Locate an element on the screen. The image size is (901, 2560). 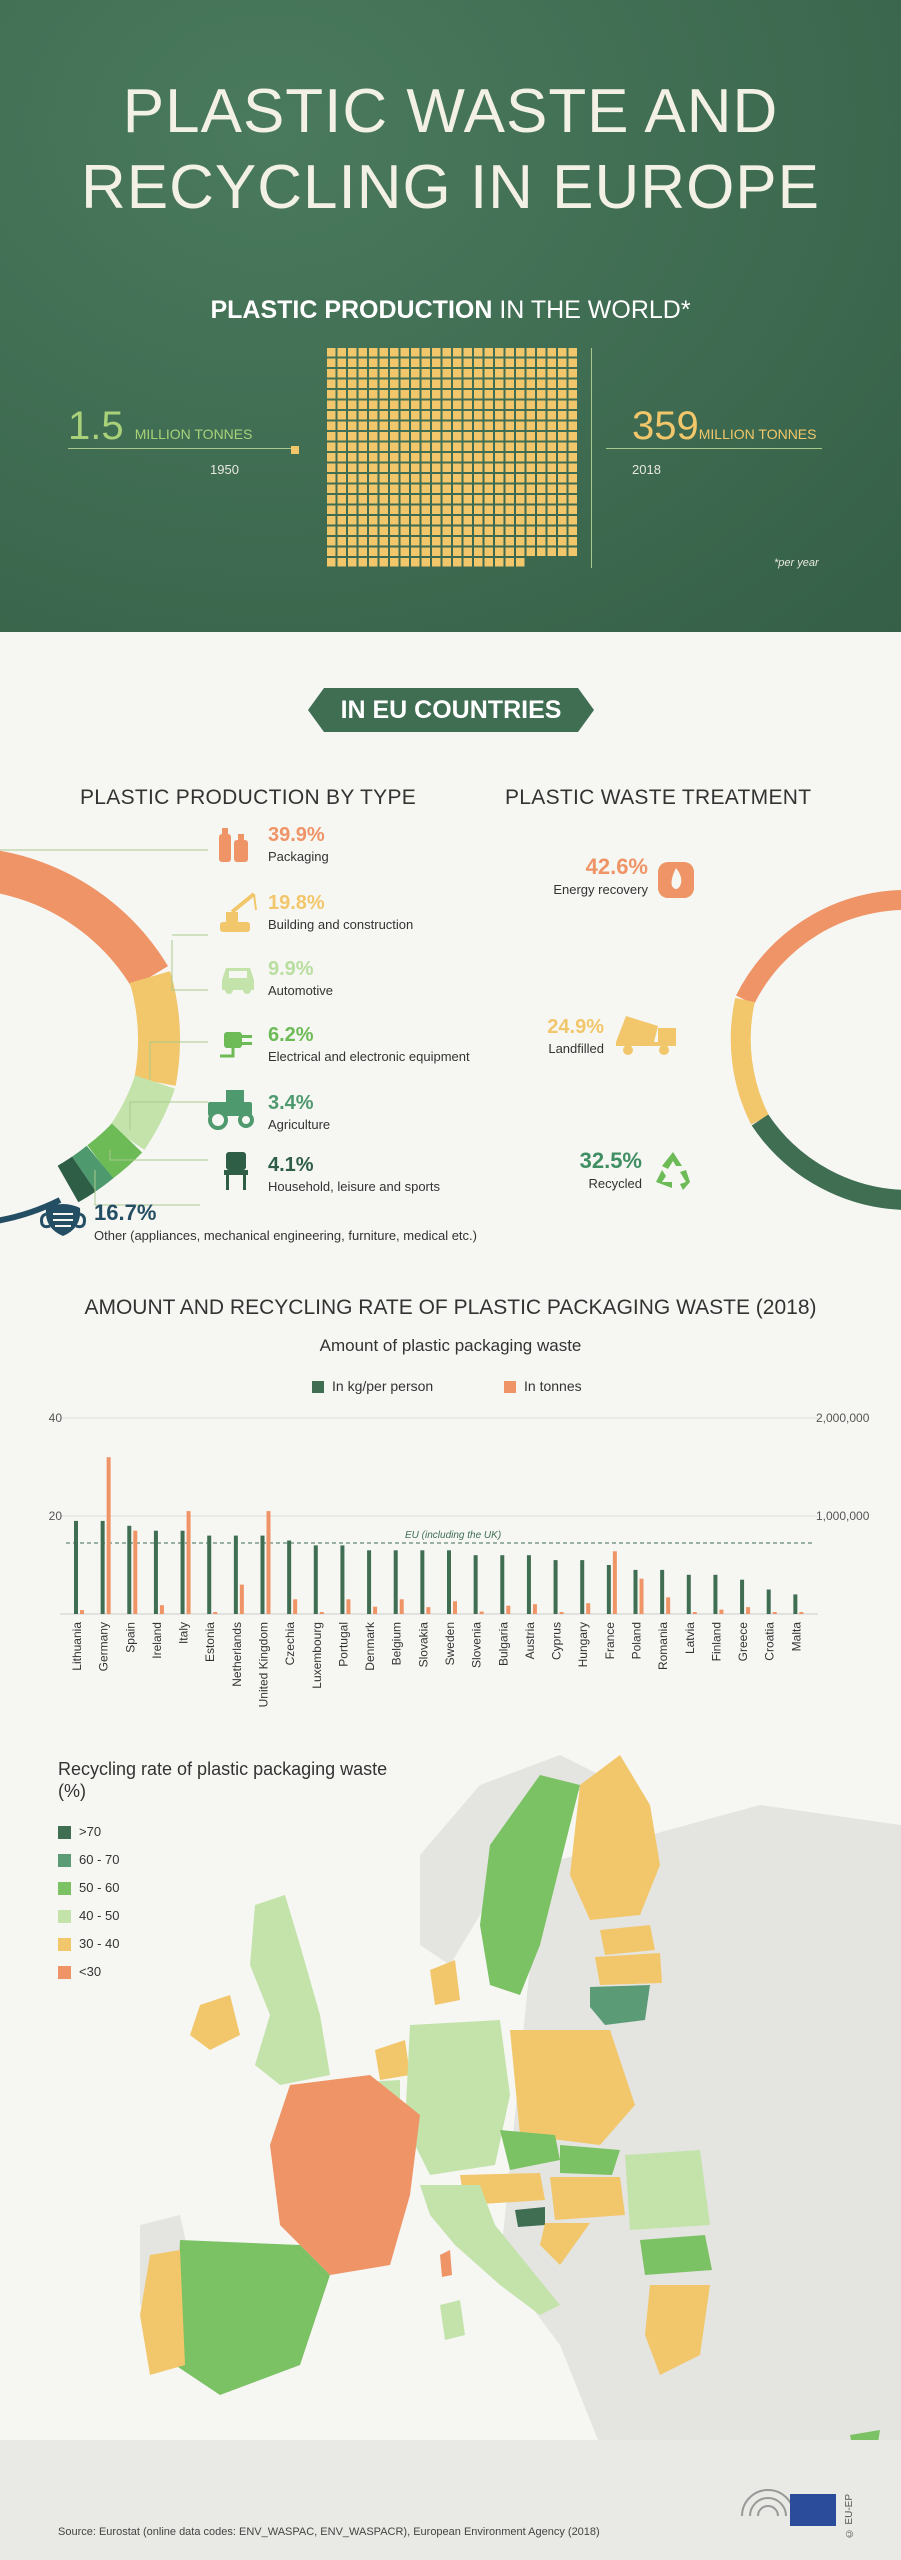
map-legend-item-3: 50 - 60 is located at coordinates (88, 1888).